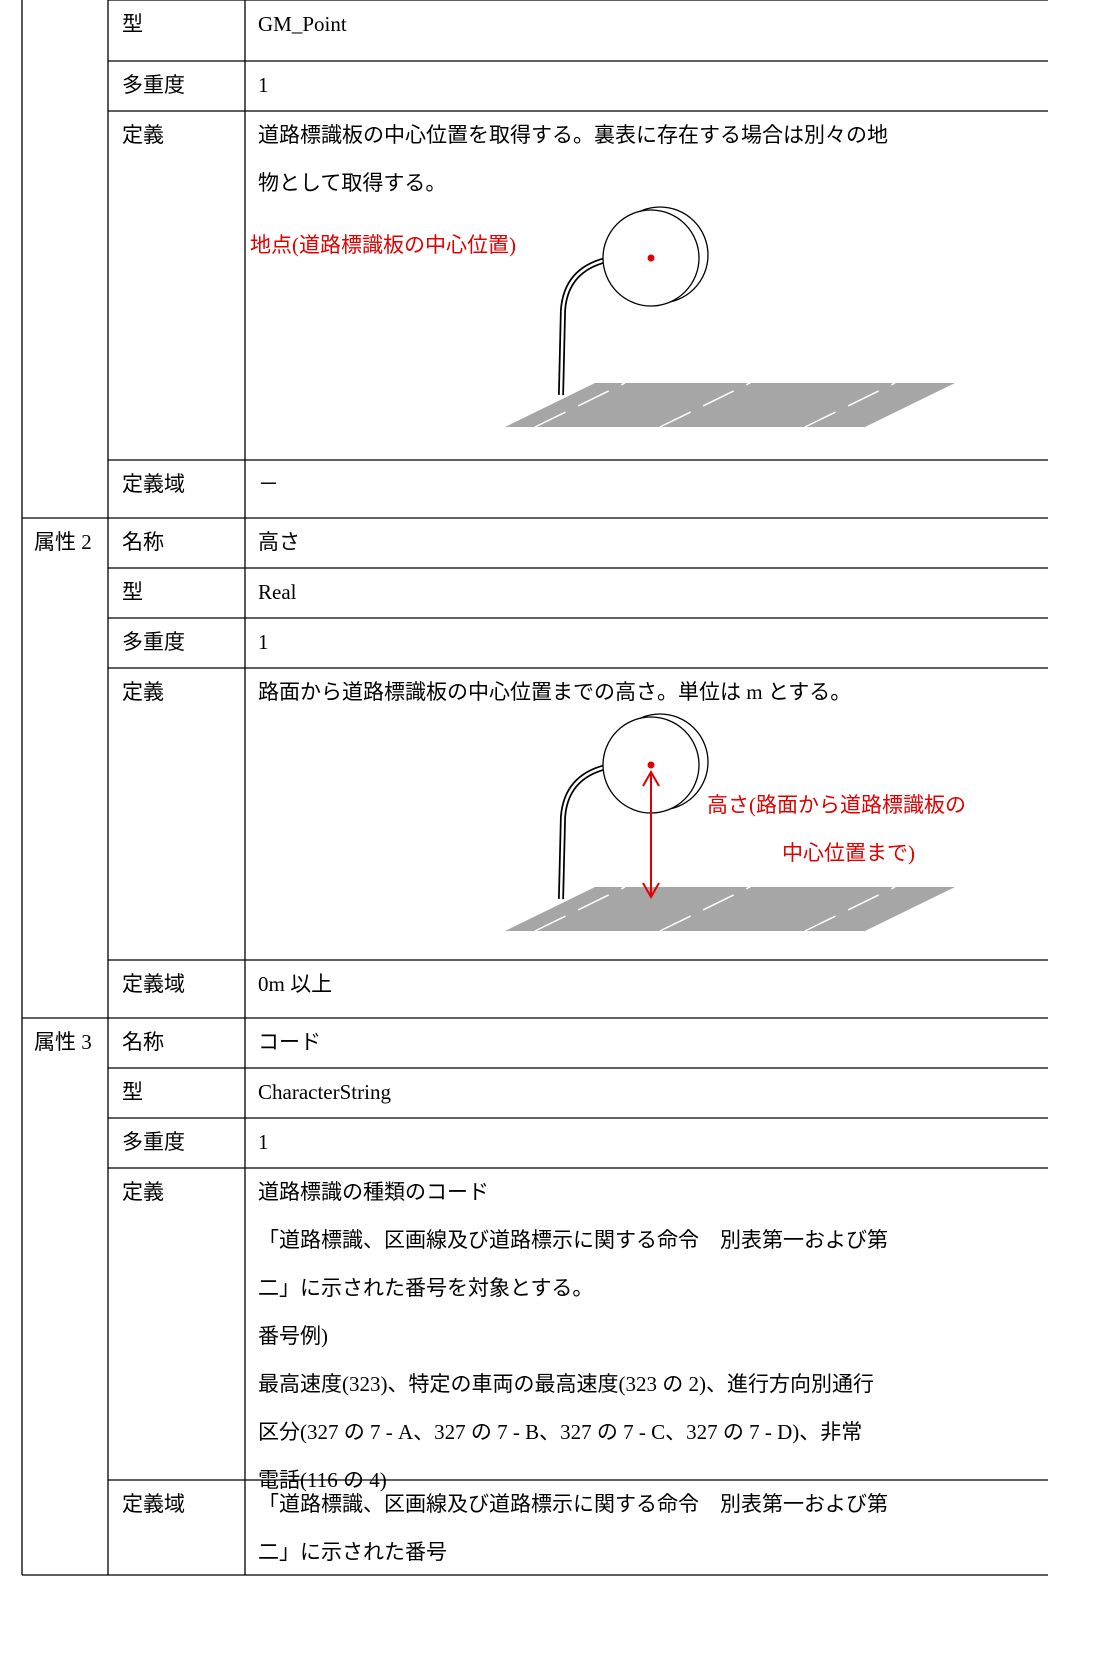  Describe the element at coordinates (836, 805) in the screenshot. I see `figure-label: 高さ(路面から道路標識板の` at that location.